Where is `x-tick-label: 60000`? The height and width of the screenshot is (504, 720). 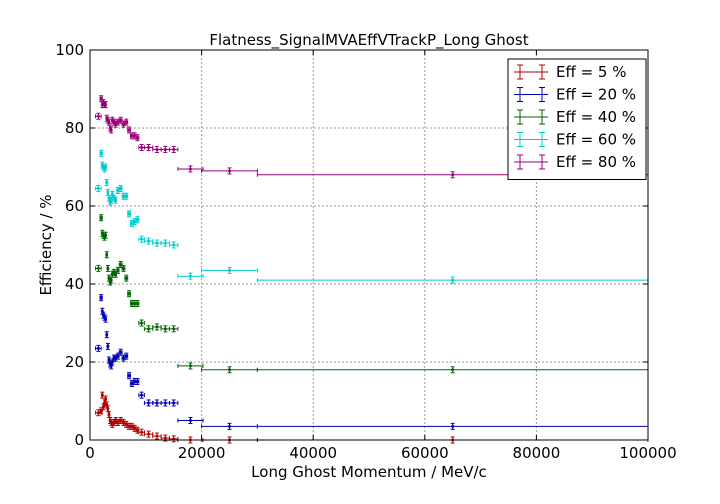
x-tick-label: 60000 is located at coordinates (425, 453).